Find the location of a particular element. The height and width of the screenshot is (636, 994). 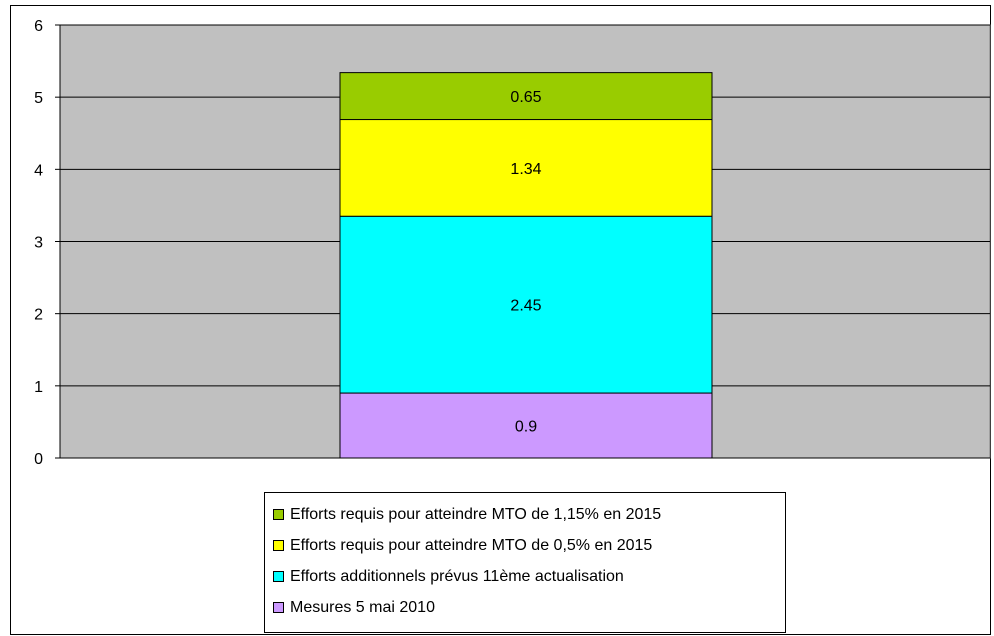

data-label: 1.34 is located at coordinates (525, 169).